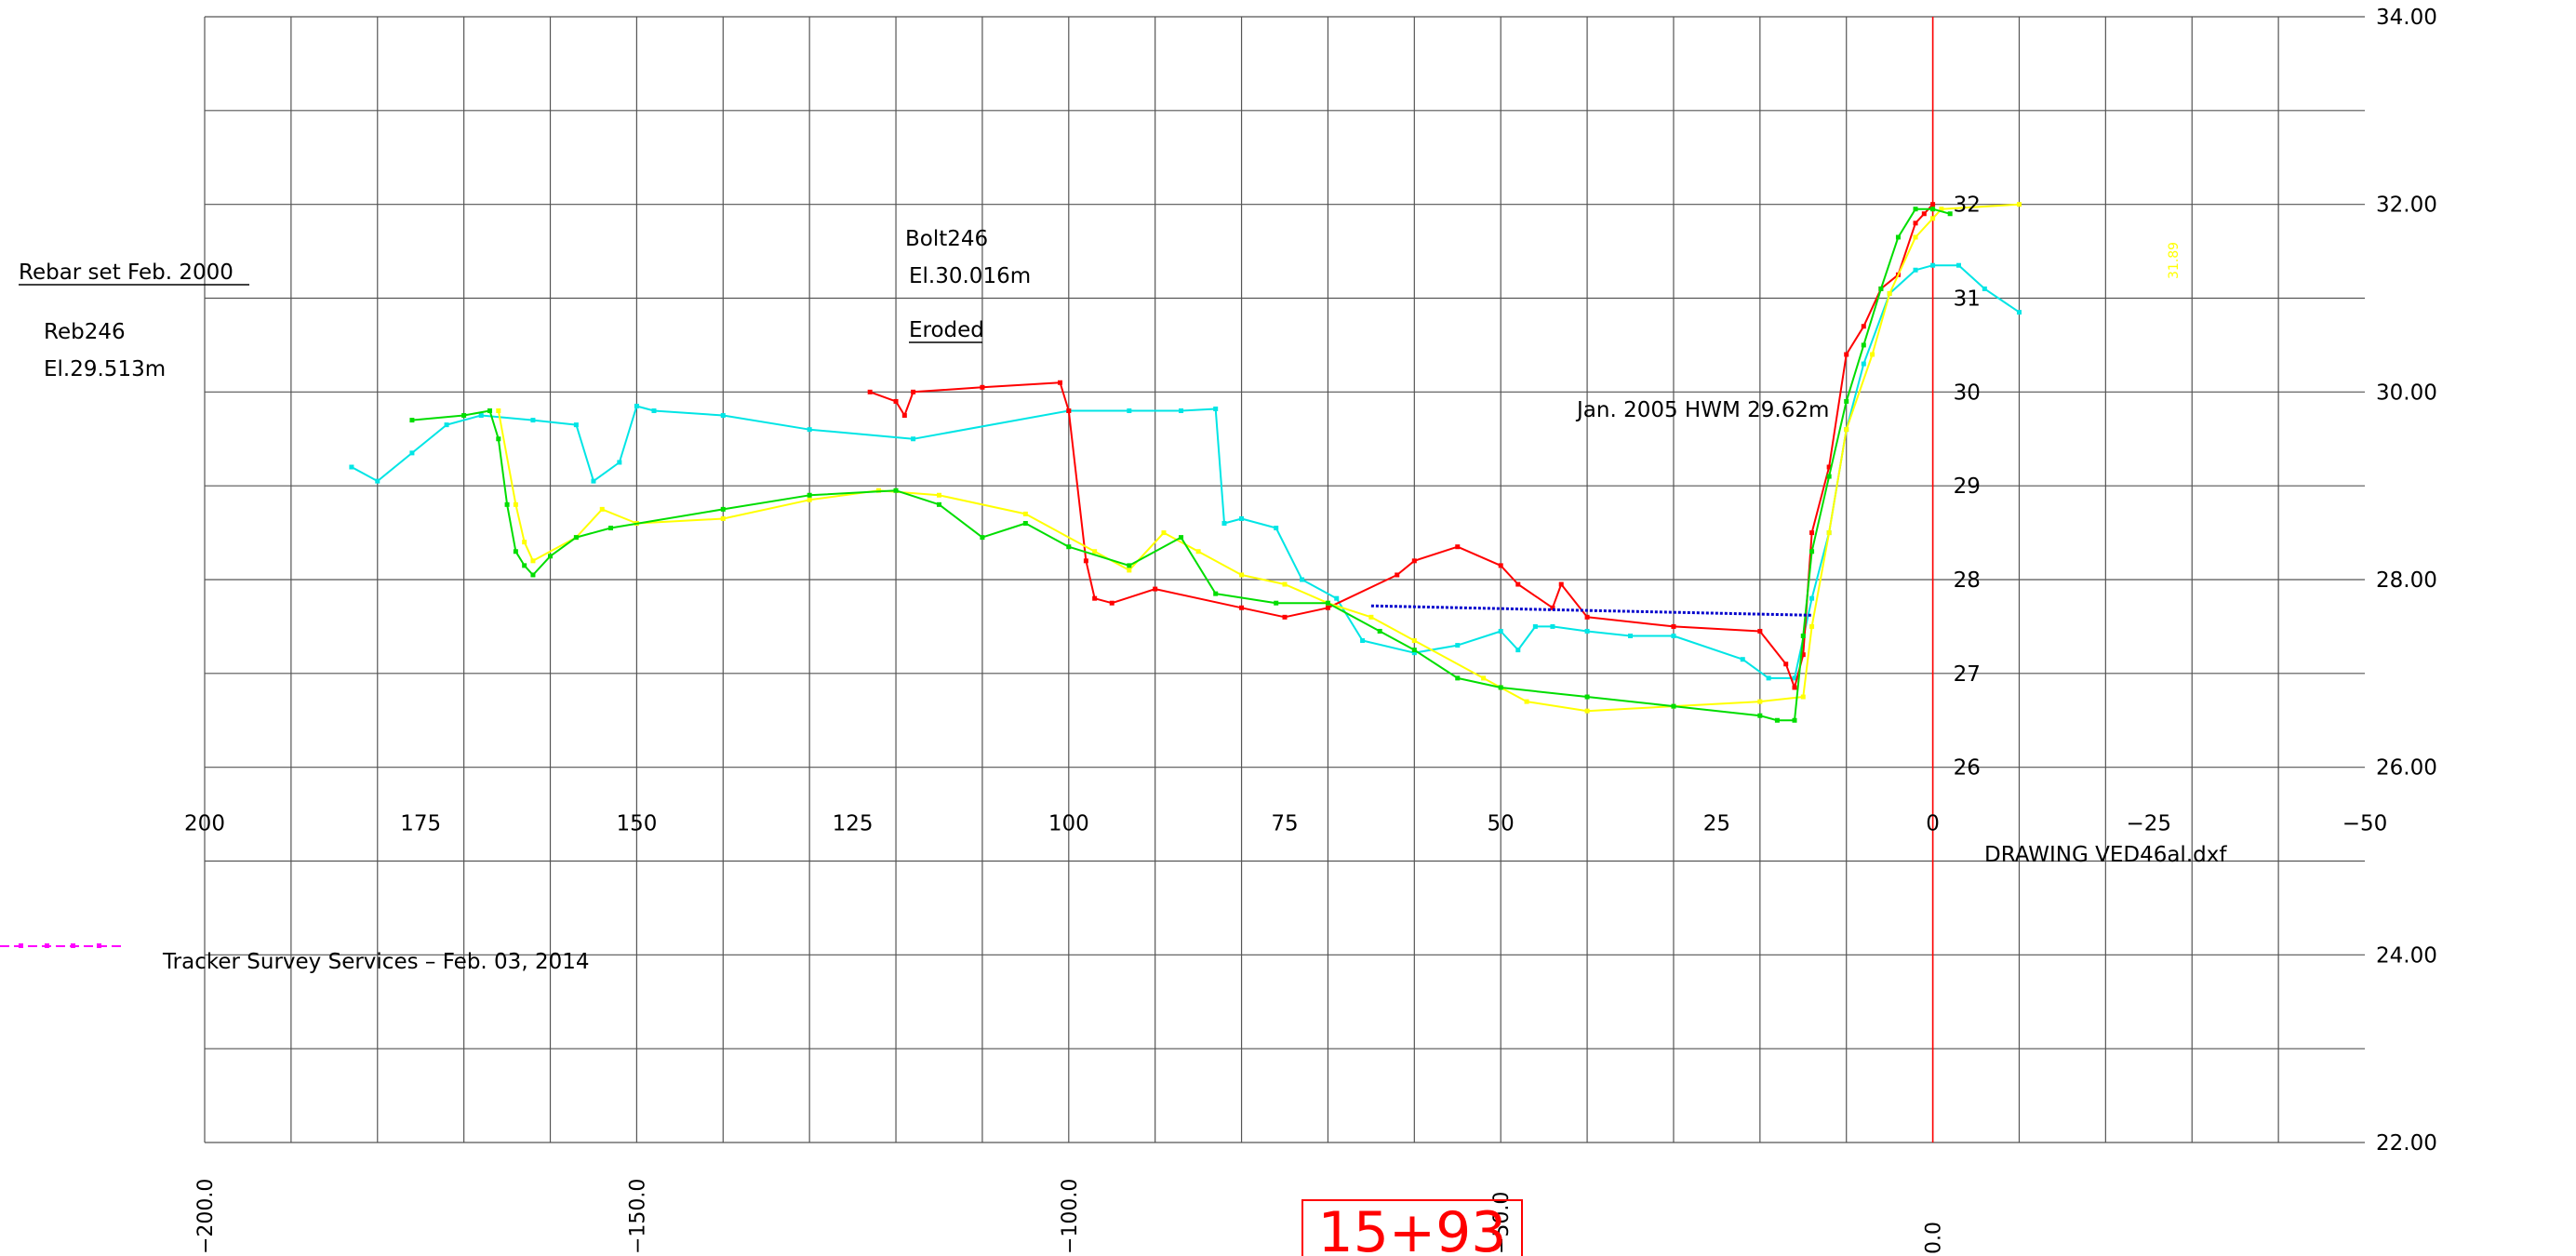 The width and height of the screenshot is (2576, 1256). What do you see at coordinates (2174, 260) in the screenshot?
I see `rotated-yellow-label: 31.89` at bounding box center [2174, 260].